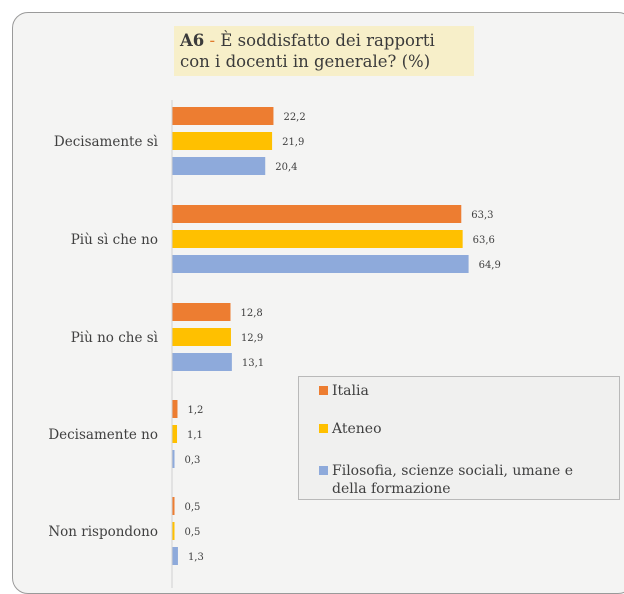  What do you see at coordinates (357, 429) in the screenshot?
I see `legend-label-ateneo: Ateneo` at bounding box center [357, 429].